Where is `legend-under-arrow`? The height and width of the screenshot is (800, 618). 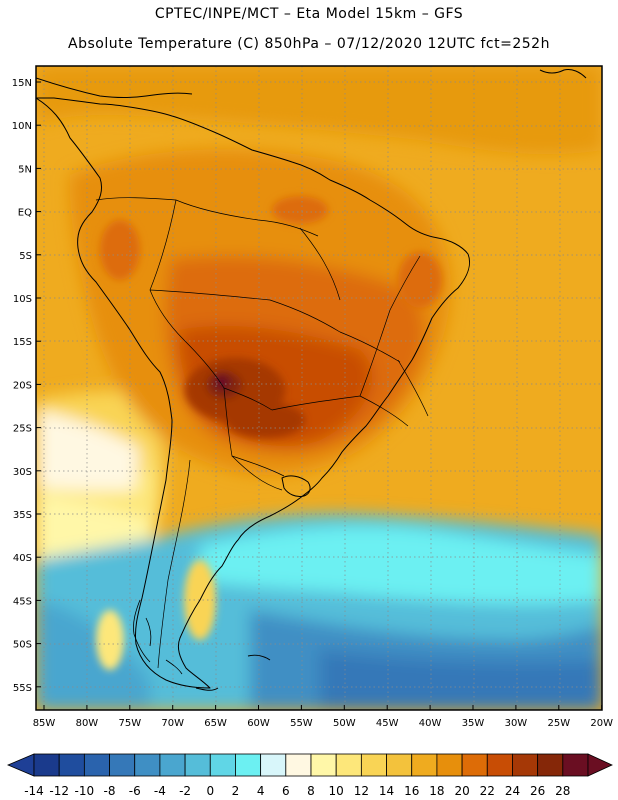 legend-under-arrow is located at coordinates (20, 765).